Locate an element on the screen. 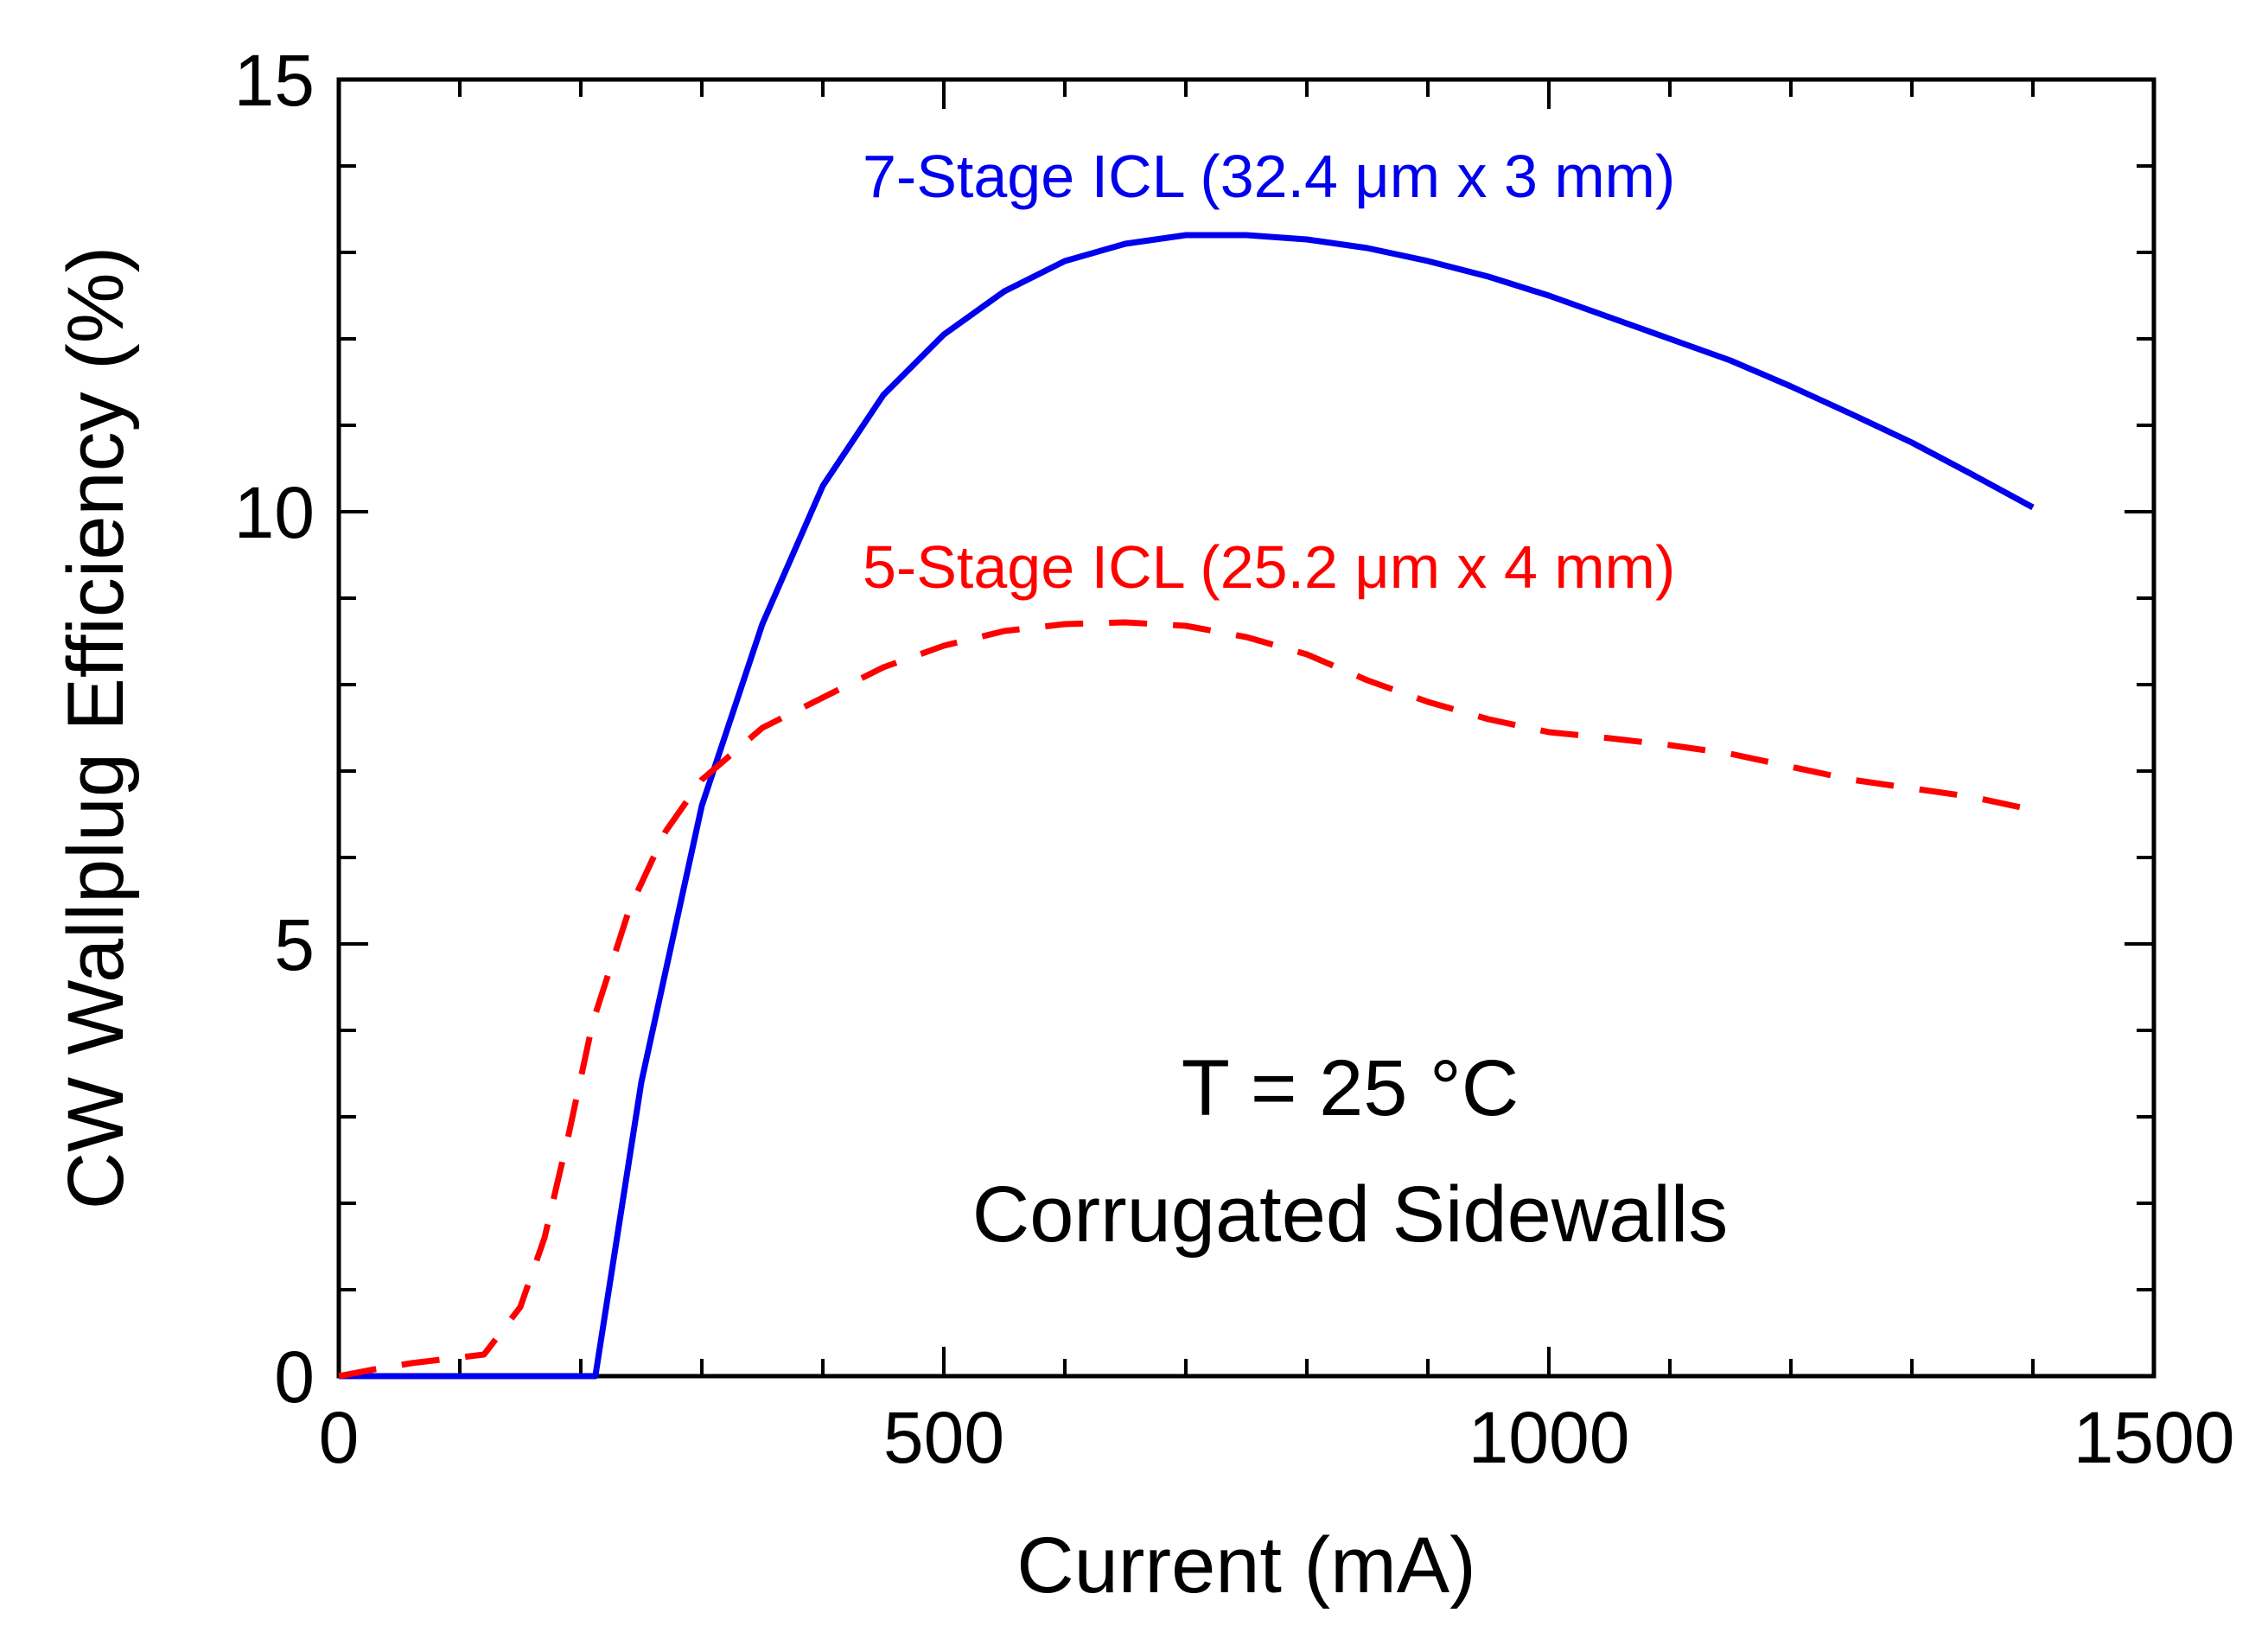 This screenshot has height=1632, width=2268. x-tick-label: 500 is located at coordinates (943, 1438).